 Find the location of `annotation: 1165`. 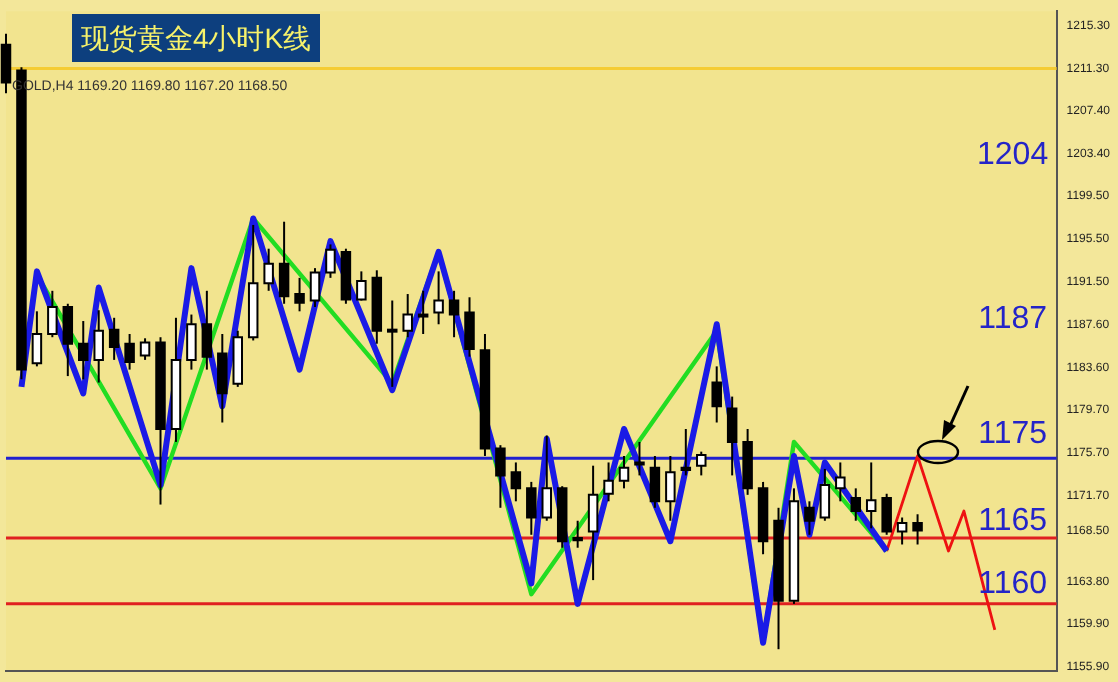

annotation: 1165 is located at coordinates (1013, 521).